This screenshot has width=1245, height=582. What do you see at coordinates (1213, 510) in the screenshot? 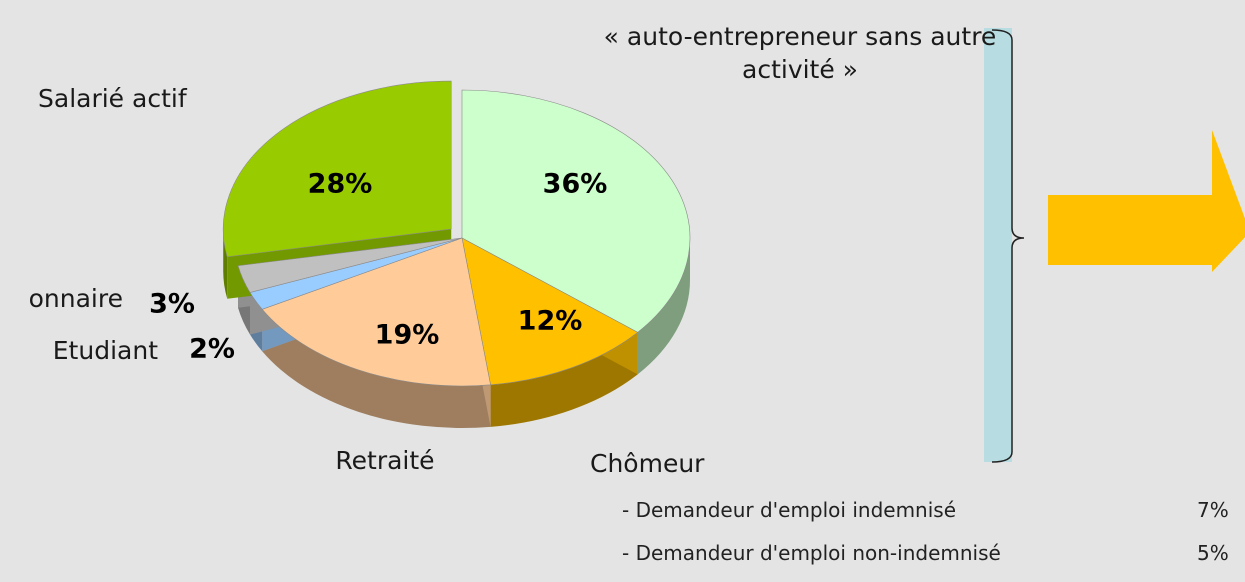
I see `detail-value: 7%` at bounding box center [1213, 510].